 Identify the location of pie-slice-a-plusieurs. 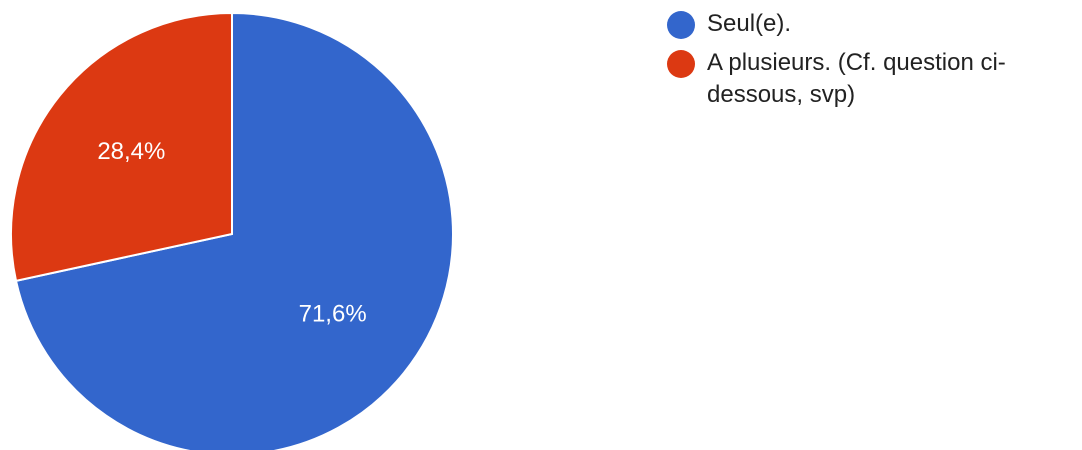
(121, 147).